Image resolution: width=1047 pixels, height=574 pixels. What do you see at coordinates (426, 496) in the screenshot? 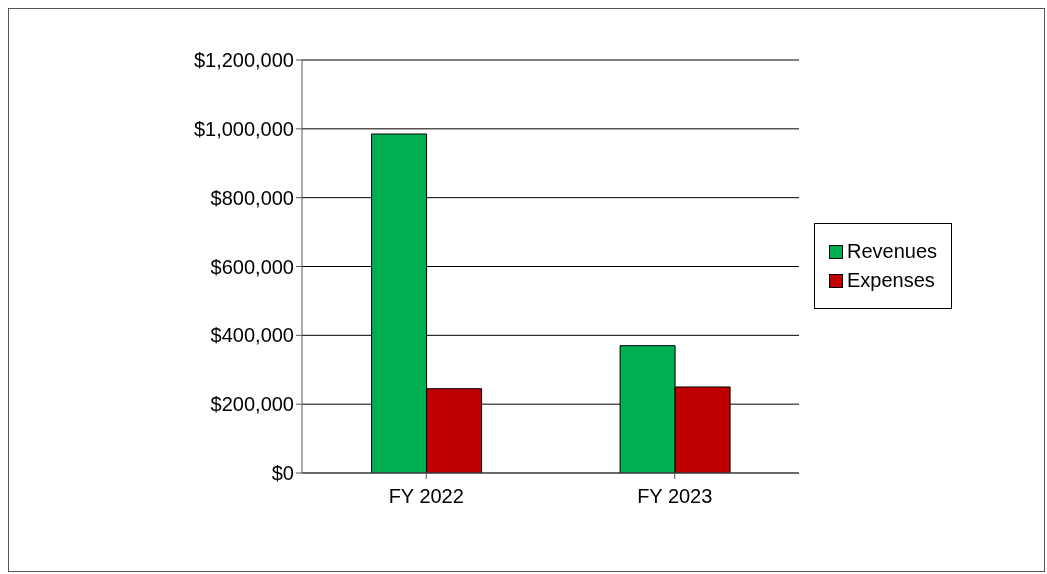
I see `x-tick-label: FY 2022` at bounding box center [426, 496].